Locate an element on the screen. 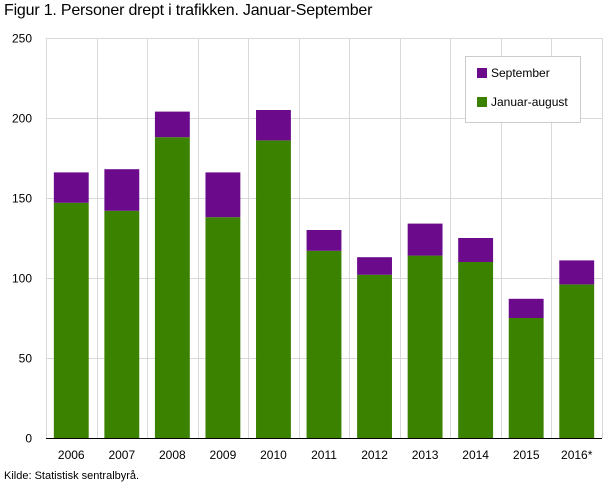 The image size is (609, 488). x-tick-label: 2008 is located at coordinates (172, 455).